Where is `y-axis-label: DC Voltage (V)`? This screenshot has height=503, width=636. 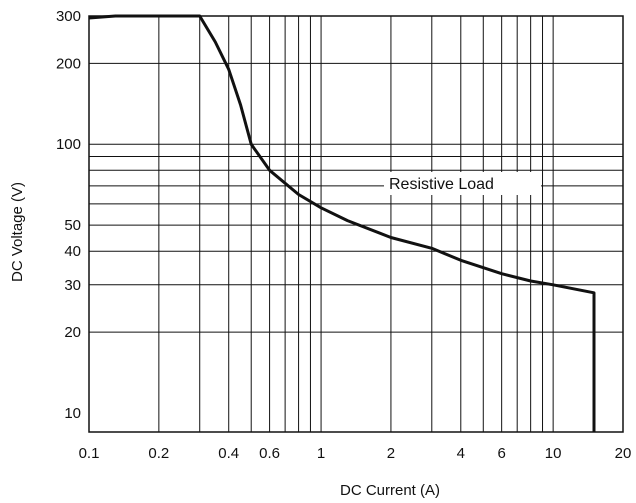 y-axis-label: DC Voltage (V) is located at coordinates (17, 232).